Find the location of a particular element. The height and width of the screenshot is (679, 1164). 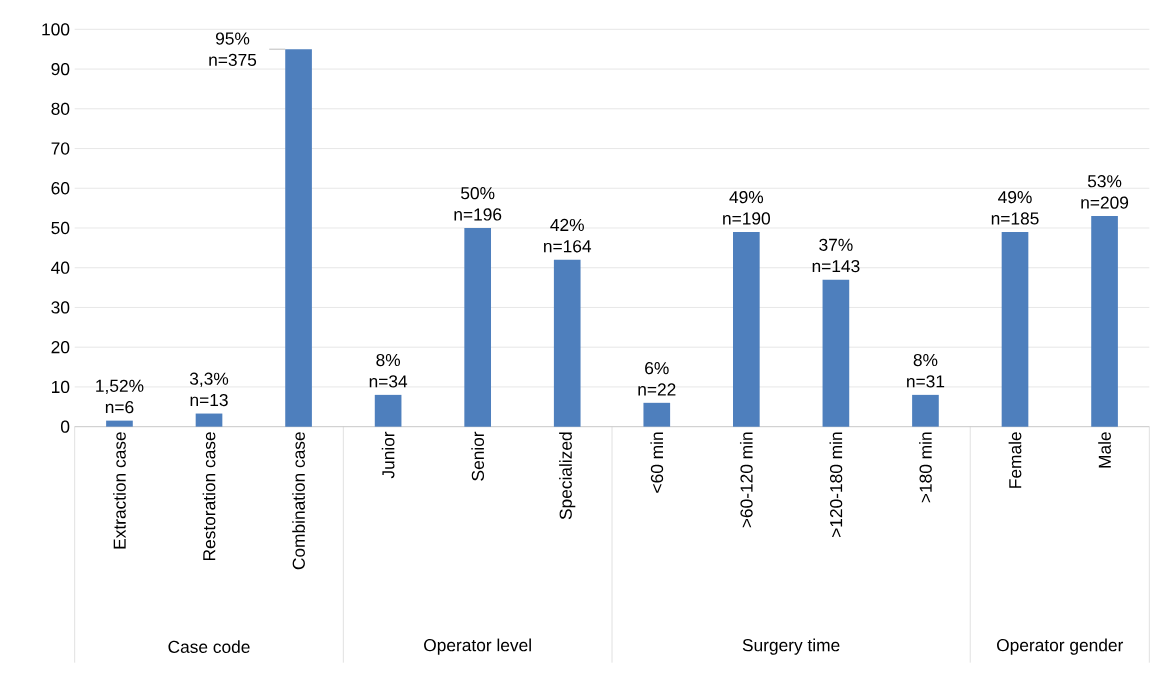

y-tick-label: 30 is located at coordinates (60, 307).